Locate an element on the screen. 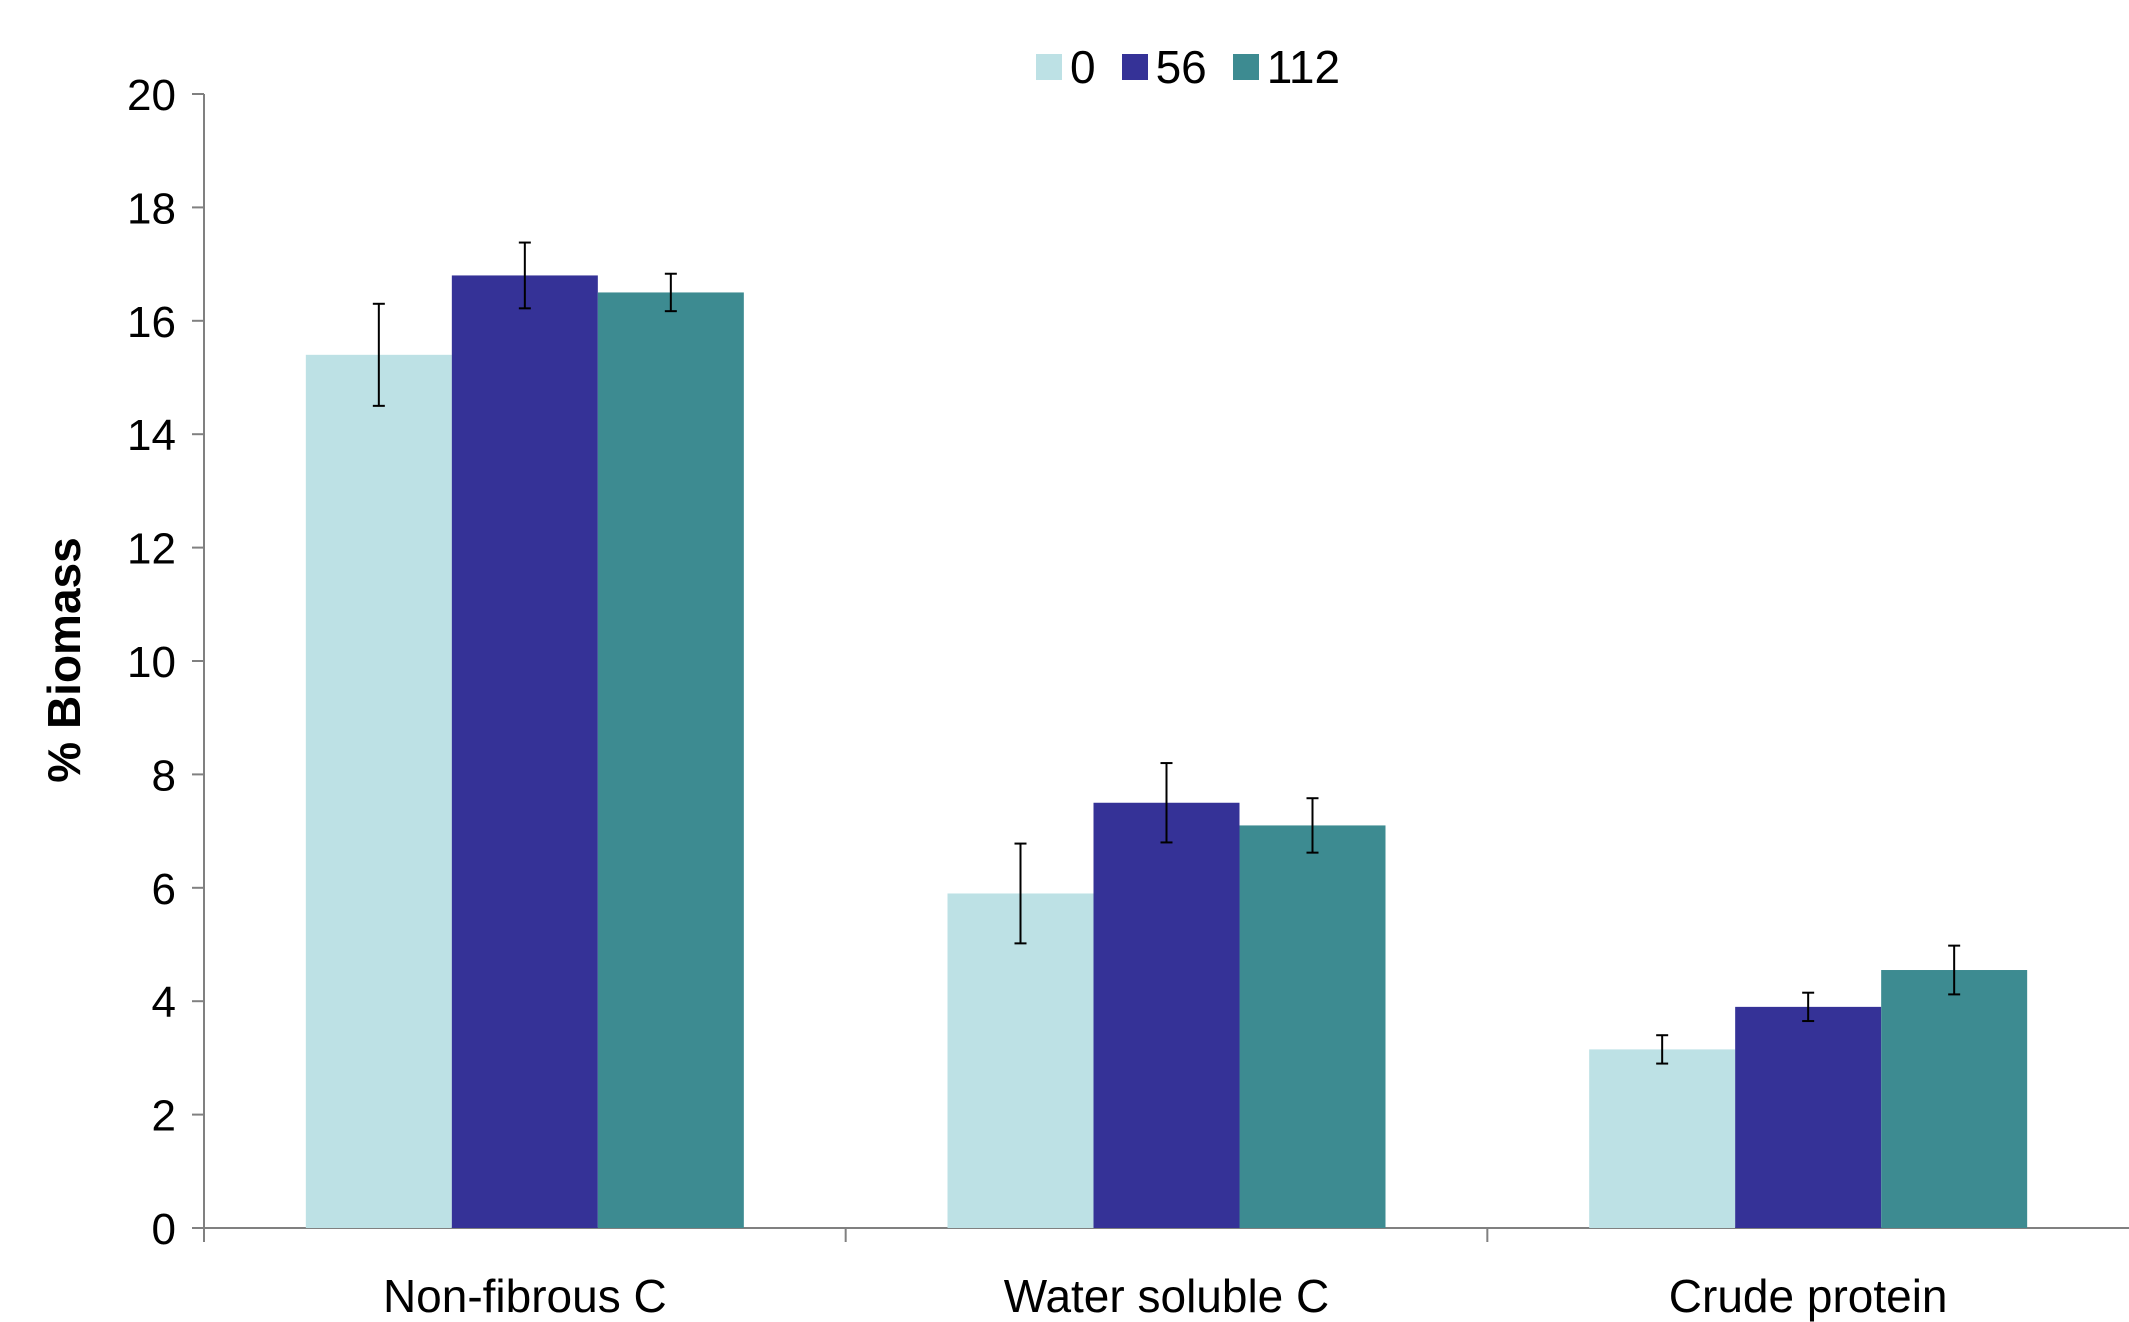 The width and height of the screenshot is (2129, 1322). legend-label: 112 is located at coordinates (1303, 67).